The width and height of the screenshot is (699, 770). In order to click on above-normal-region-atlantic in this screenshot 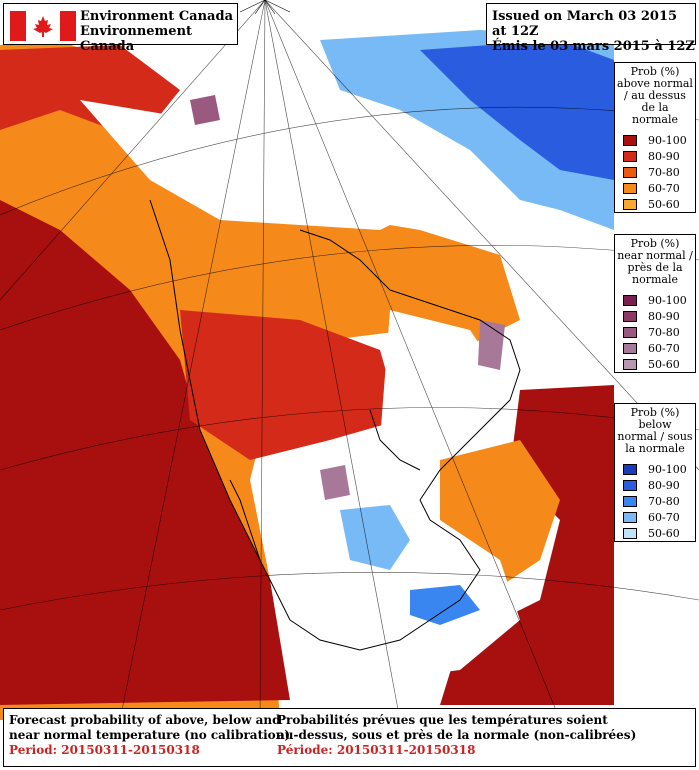, I will do `click(527, 545)`.